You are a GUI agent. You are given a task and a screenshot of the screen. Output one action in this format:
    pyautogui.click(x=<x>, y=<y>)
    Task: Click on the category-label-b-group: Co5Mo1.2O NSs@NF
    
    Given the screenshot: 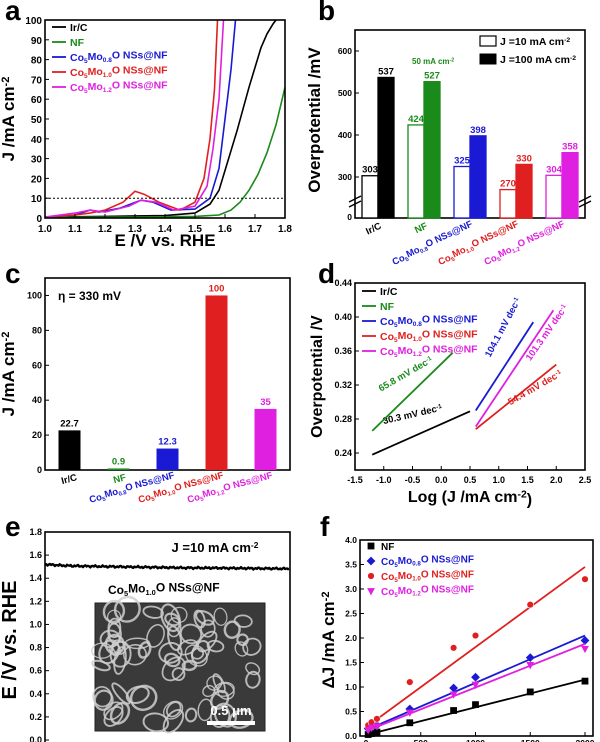 What is the action you would take?
    pyautogui.click(x=525, y=244)
    